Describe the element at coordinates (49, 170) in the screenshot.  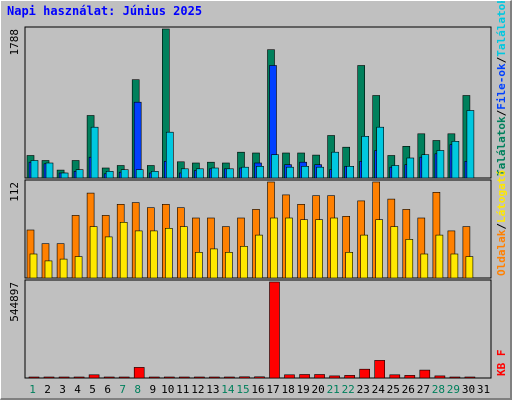
I see `bar-hits-panel-s2-d2` at that location.